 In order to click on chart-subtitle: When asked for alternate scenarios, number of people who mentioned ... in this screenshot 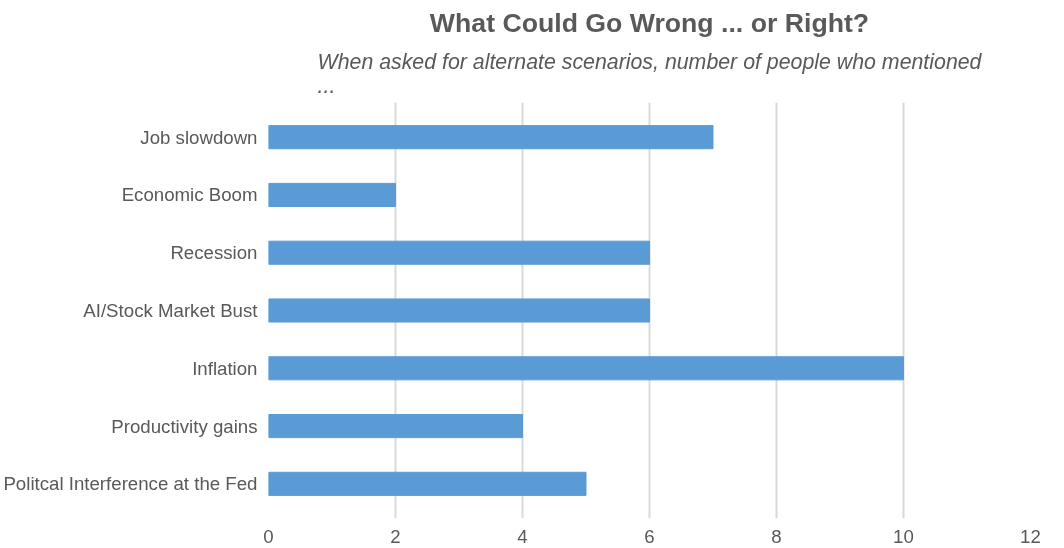, I will do `click(650, 73)`.